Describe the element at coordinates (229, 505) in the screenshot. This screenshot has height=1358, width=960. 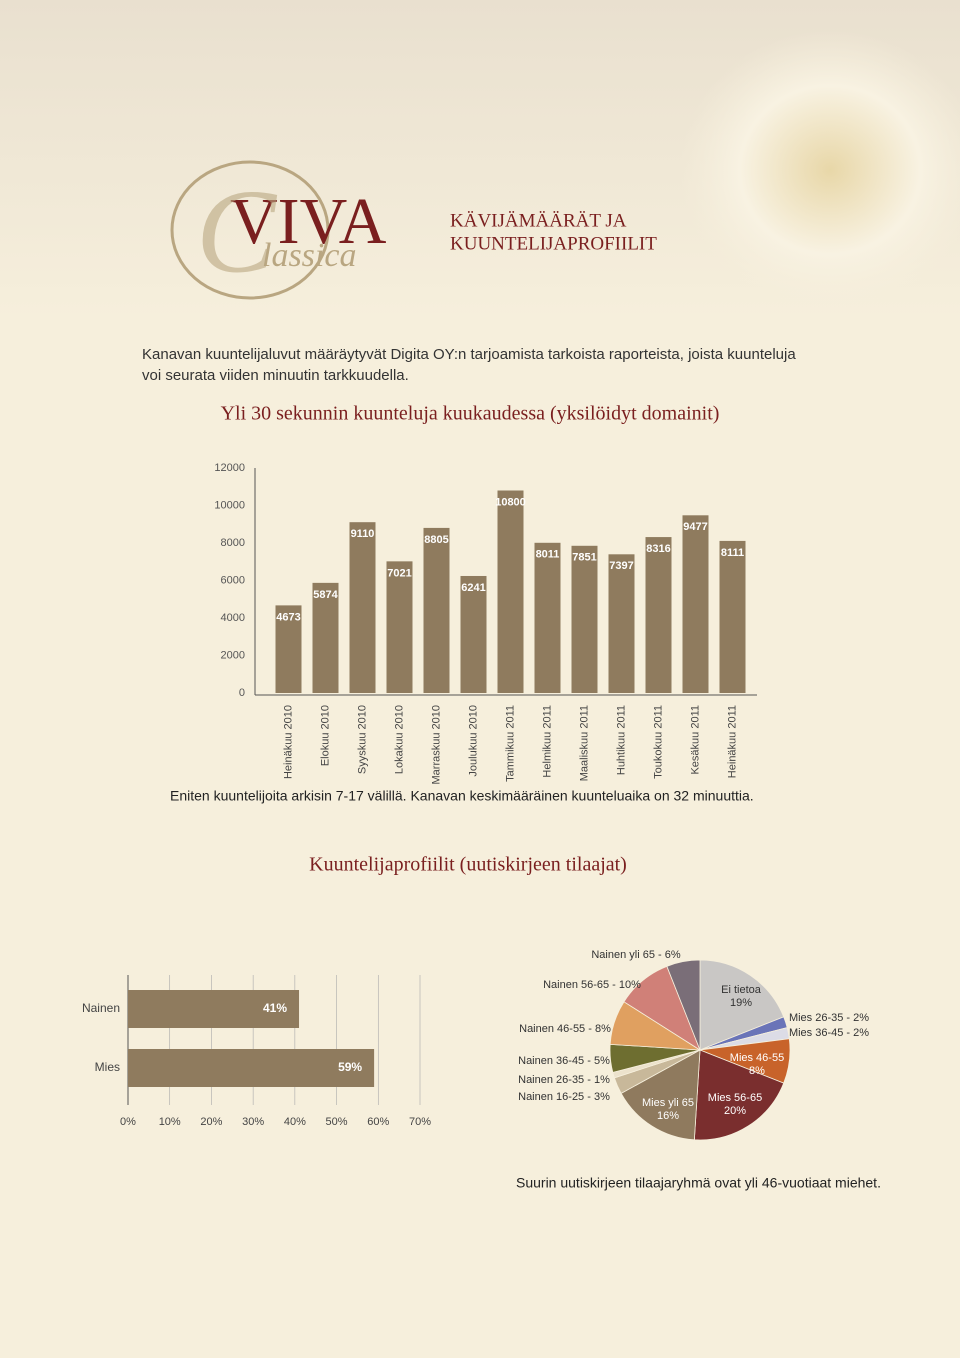
I see `y-tick-label: 10000` at that location.